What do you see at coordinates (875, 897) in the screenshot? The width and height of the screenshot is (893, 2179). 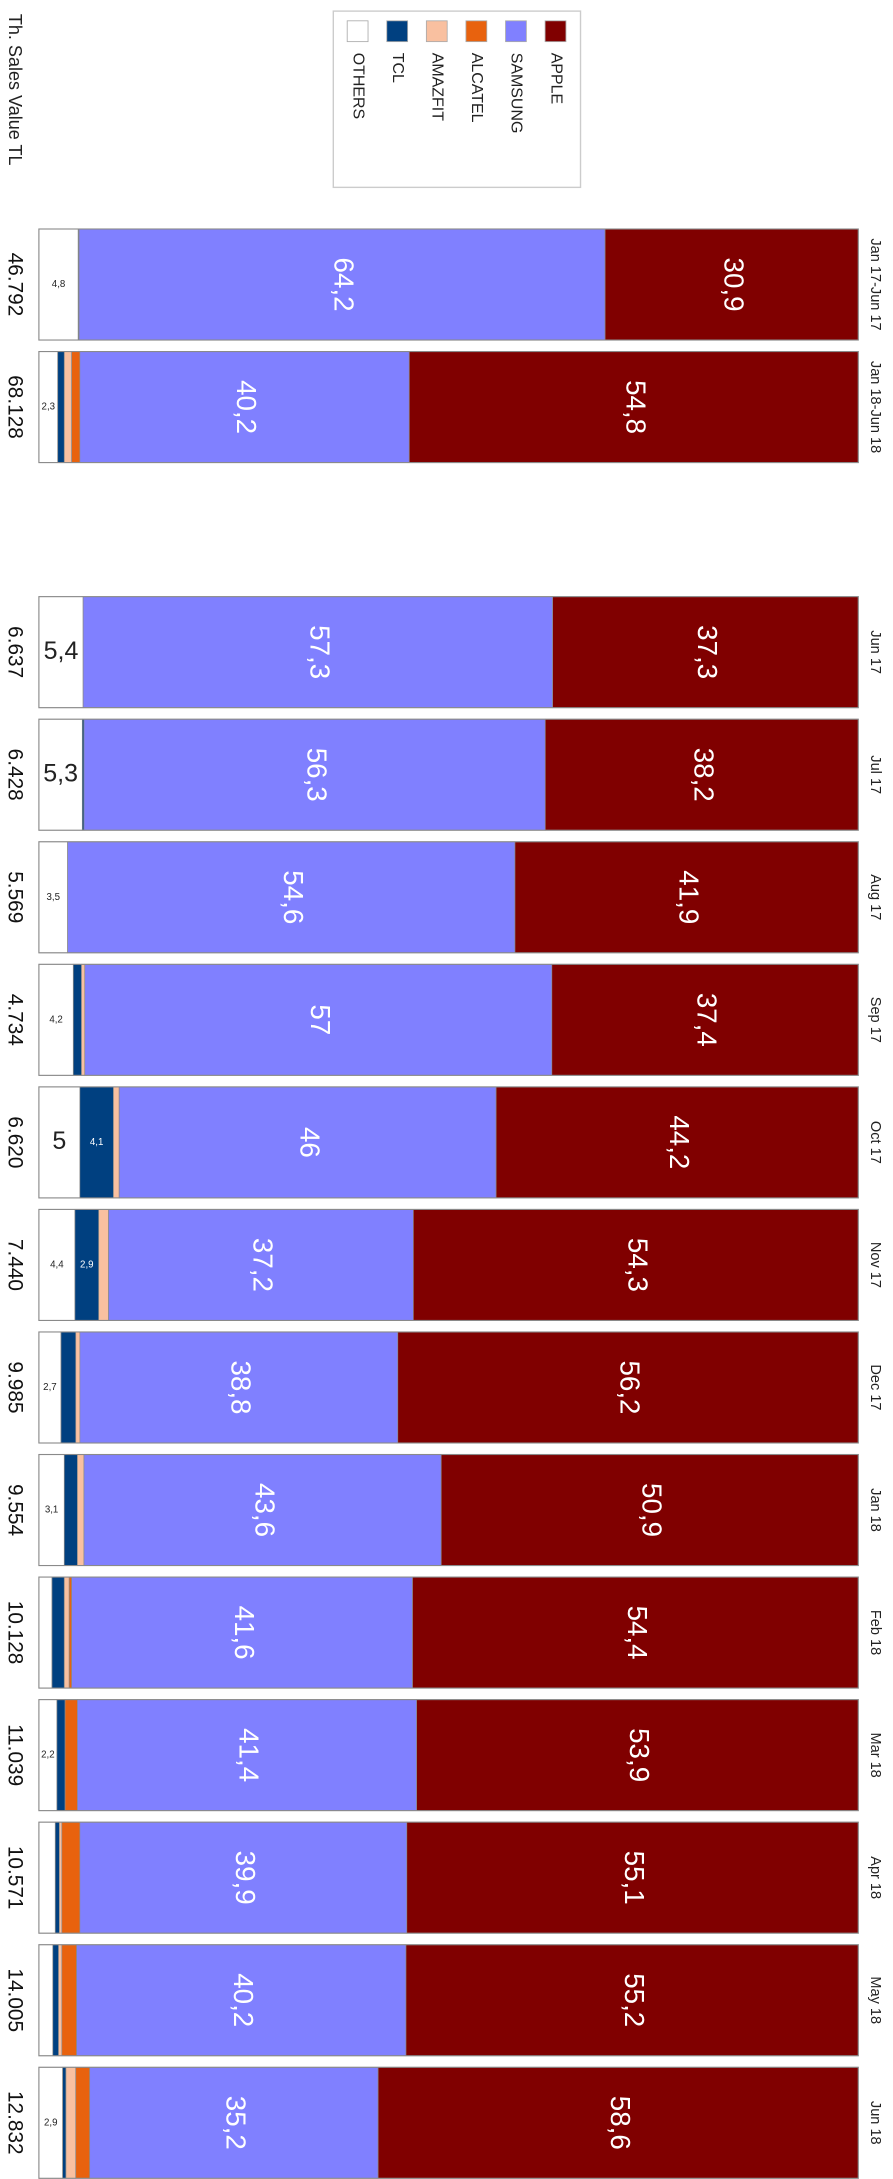 I see `x-tick-label: Aug 17` at bounding box center [875, 897].